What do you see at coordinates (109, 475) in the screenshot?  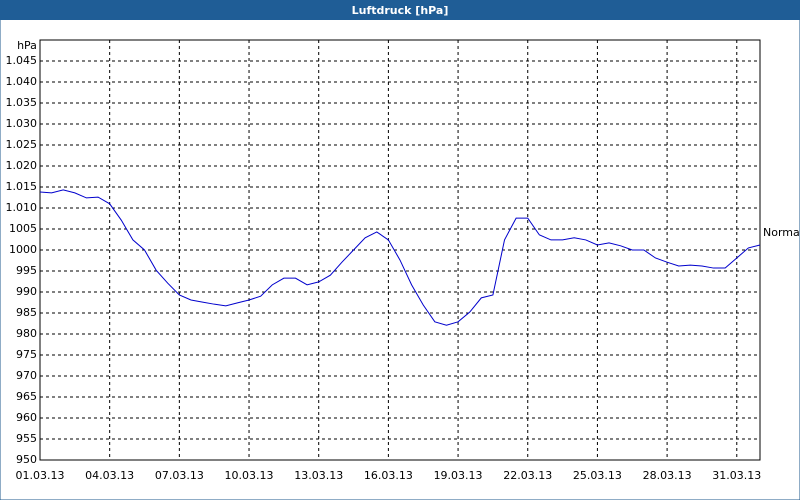 I see `x-tick-label: 04.03.13` at bounding box center [109, 475].